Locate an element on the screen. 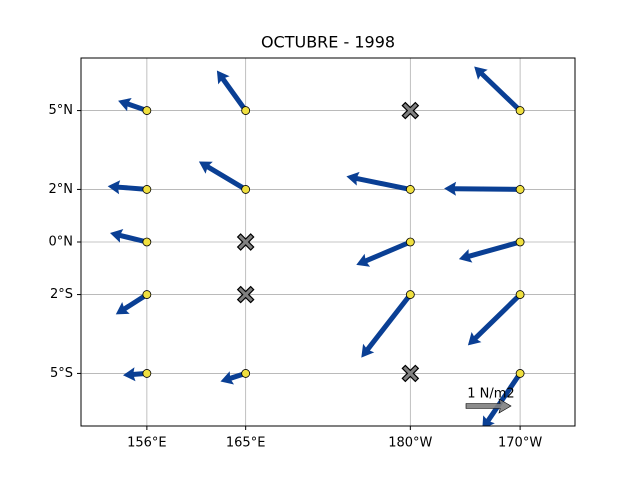  x-tick-label: 156°E is located at coordinates (147, 443).